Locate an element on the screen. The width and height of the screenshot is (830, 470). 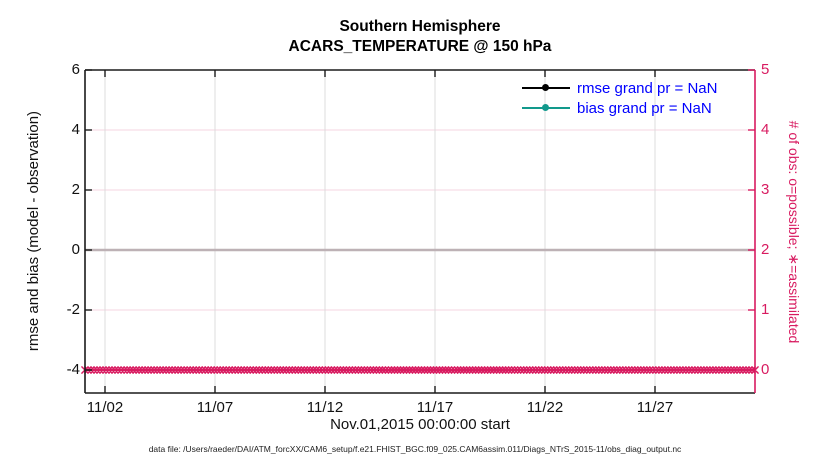
left-tick-label: 4 is located at coordinates (75, 129).